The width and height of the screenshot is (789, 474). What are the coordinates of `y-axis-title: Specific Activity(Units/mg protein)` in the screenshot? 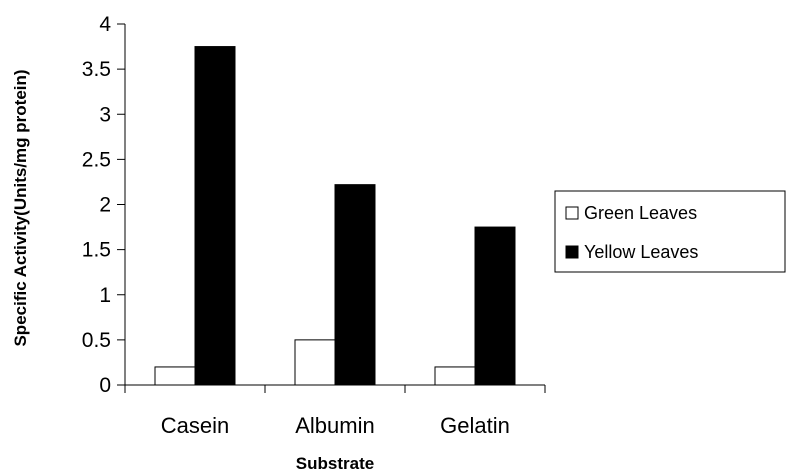 It's located at (20, 207).